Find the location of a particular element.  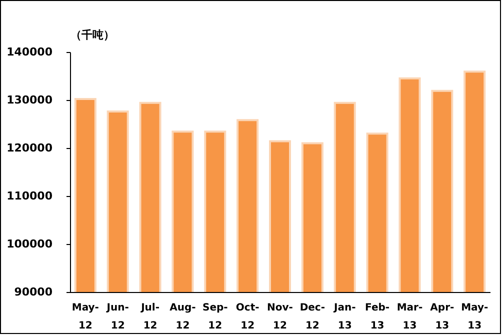

x-tick-label: May-13 is located at coordinates (474, 317).